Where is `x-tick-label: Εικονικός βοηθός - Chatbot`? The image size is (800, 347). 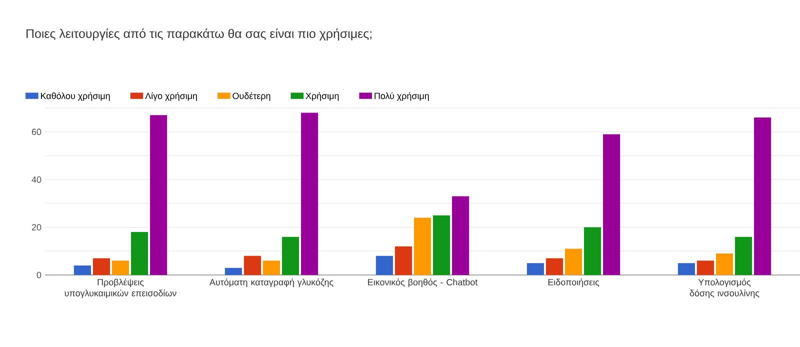 x-tick-label: Εικονικός βοηθός - Chatbot is located at coordinates (423, 283).